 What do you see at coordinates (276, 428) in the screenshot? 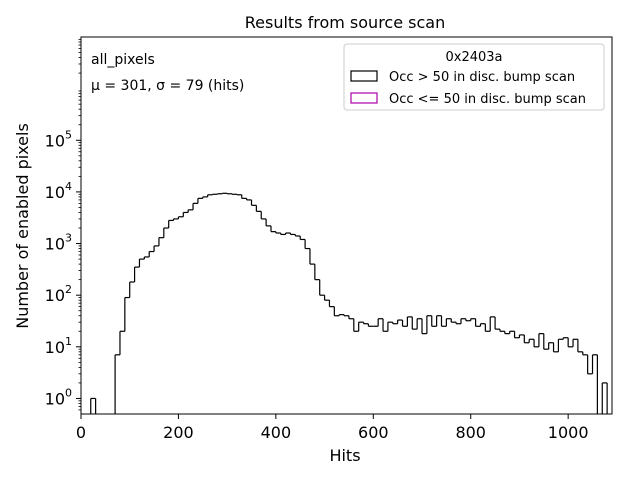
I see `x-tick: 400` at bounding box center [276, 428].